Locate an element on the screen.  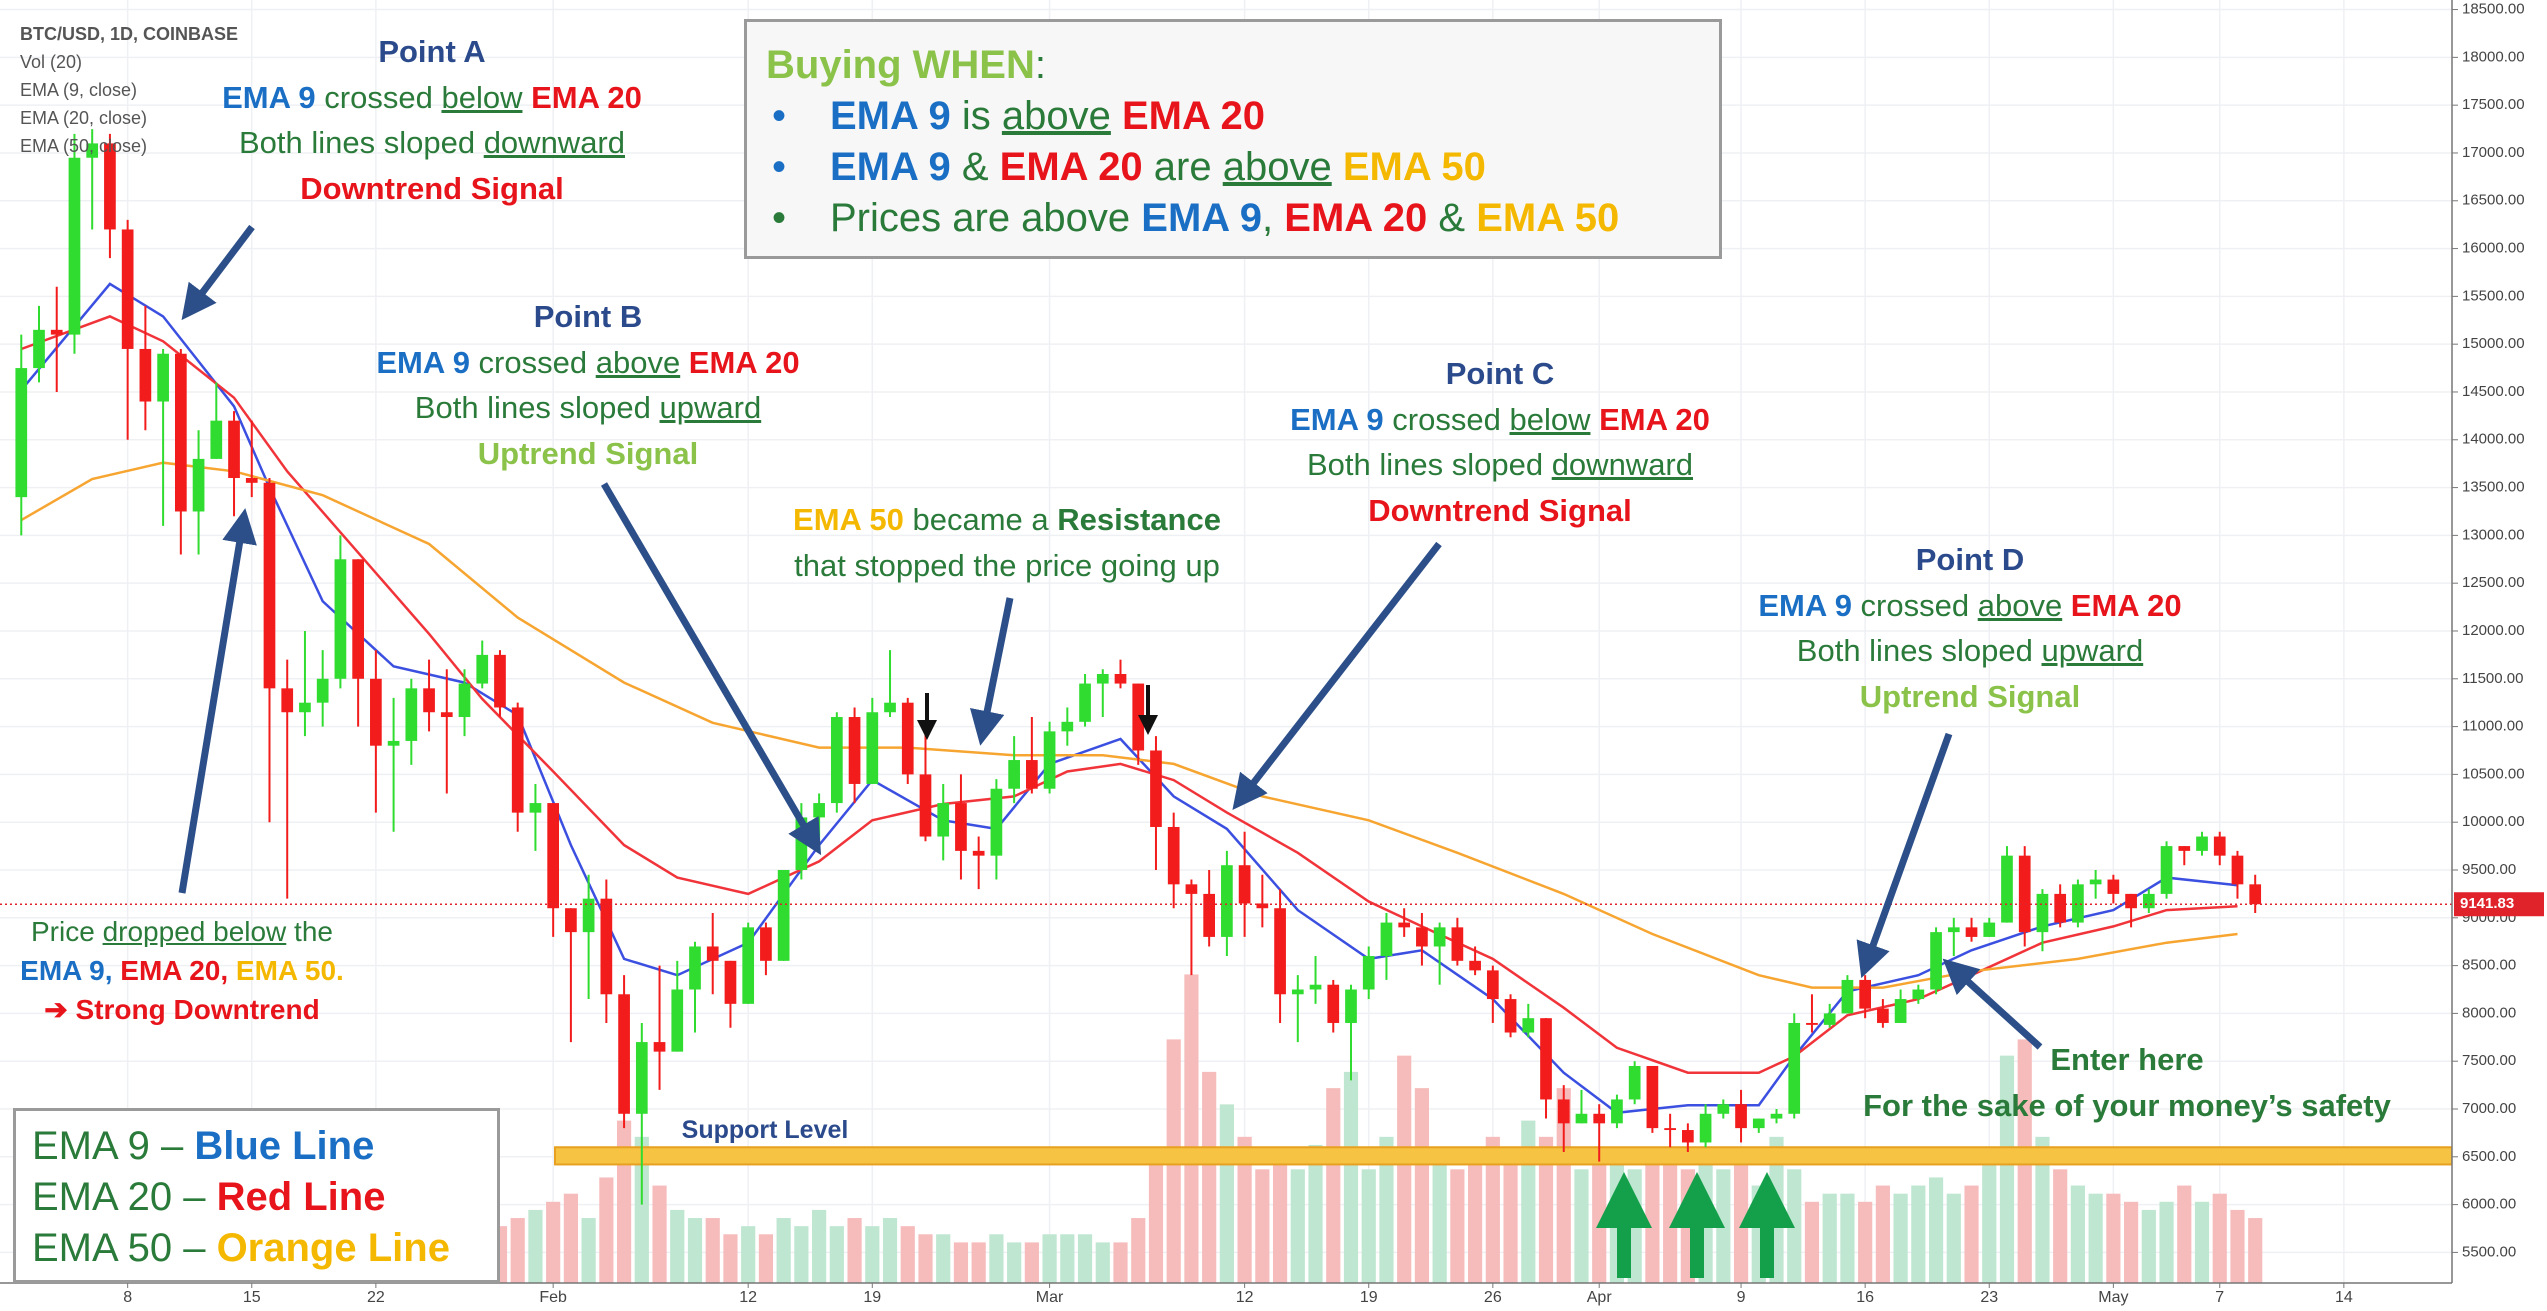
annotation-line: Price dropped below the is located at coordinates (182, 931).